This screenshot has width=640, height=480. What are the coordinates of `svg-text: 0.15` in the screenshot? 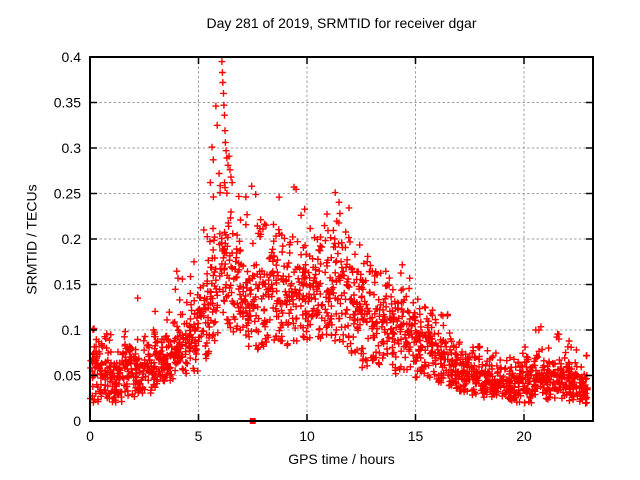 It's located at (67, 285).